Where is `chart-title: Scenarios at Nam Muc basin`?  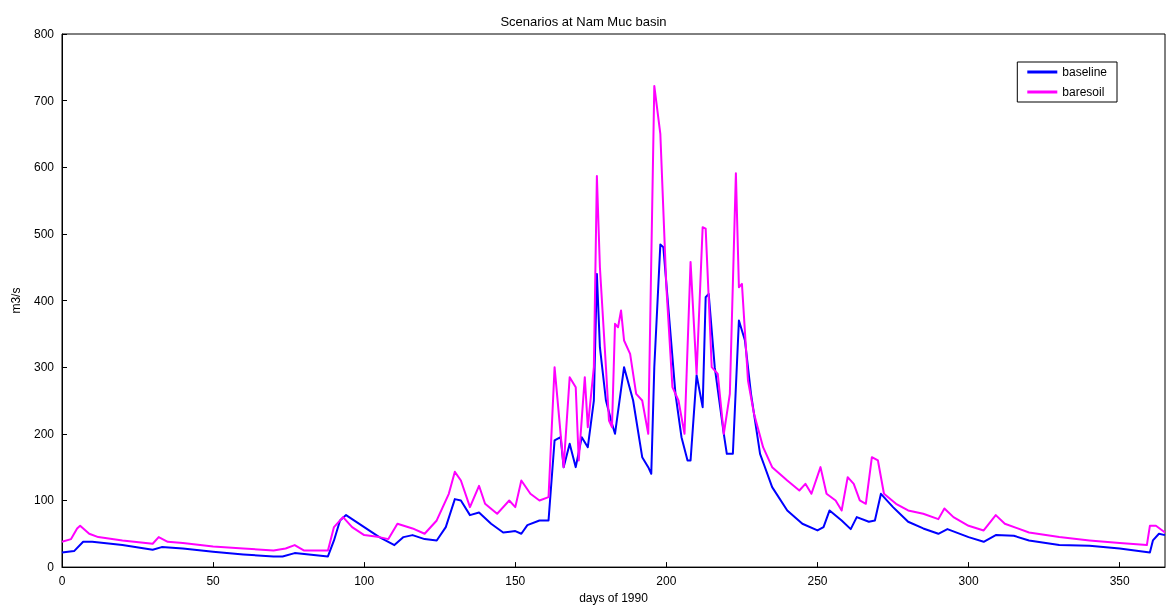 chart-title: Scenarios at Nam Muc basin is located at coordinates (583, 21).